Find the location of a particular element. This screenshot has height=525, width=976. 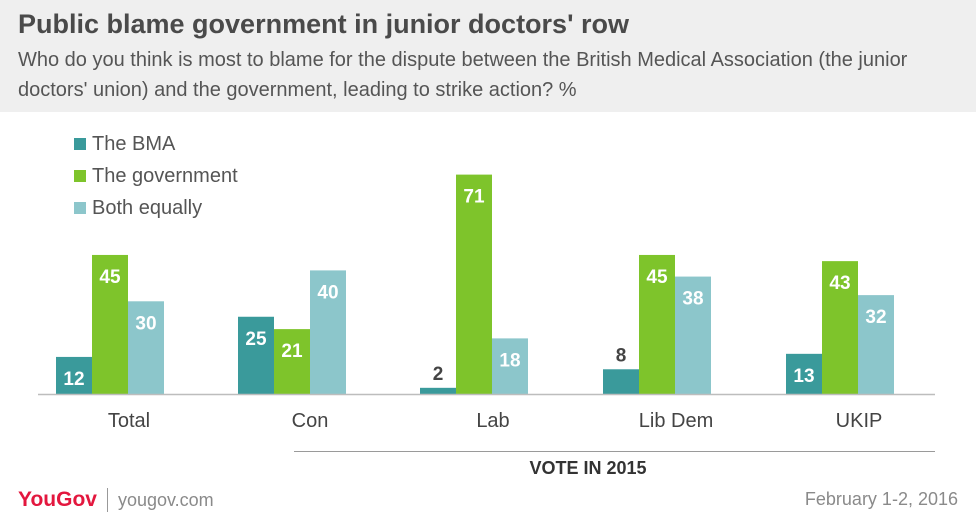

x-axis-group-label: VOTE IN 2015 is located at coordinates (587, 468).